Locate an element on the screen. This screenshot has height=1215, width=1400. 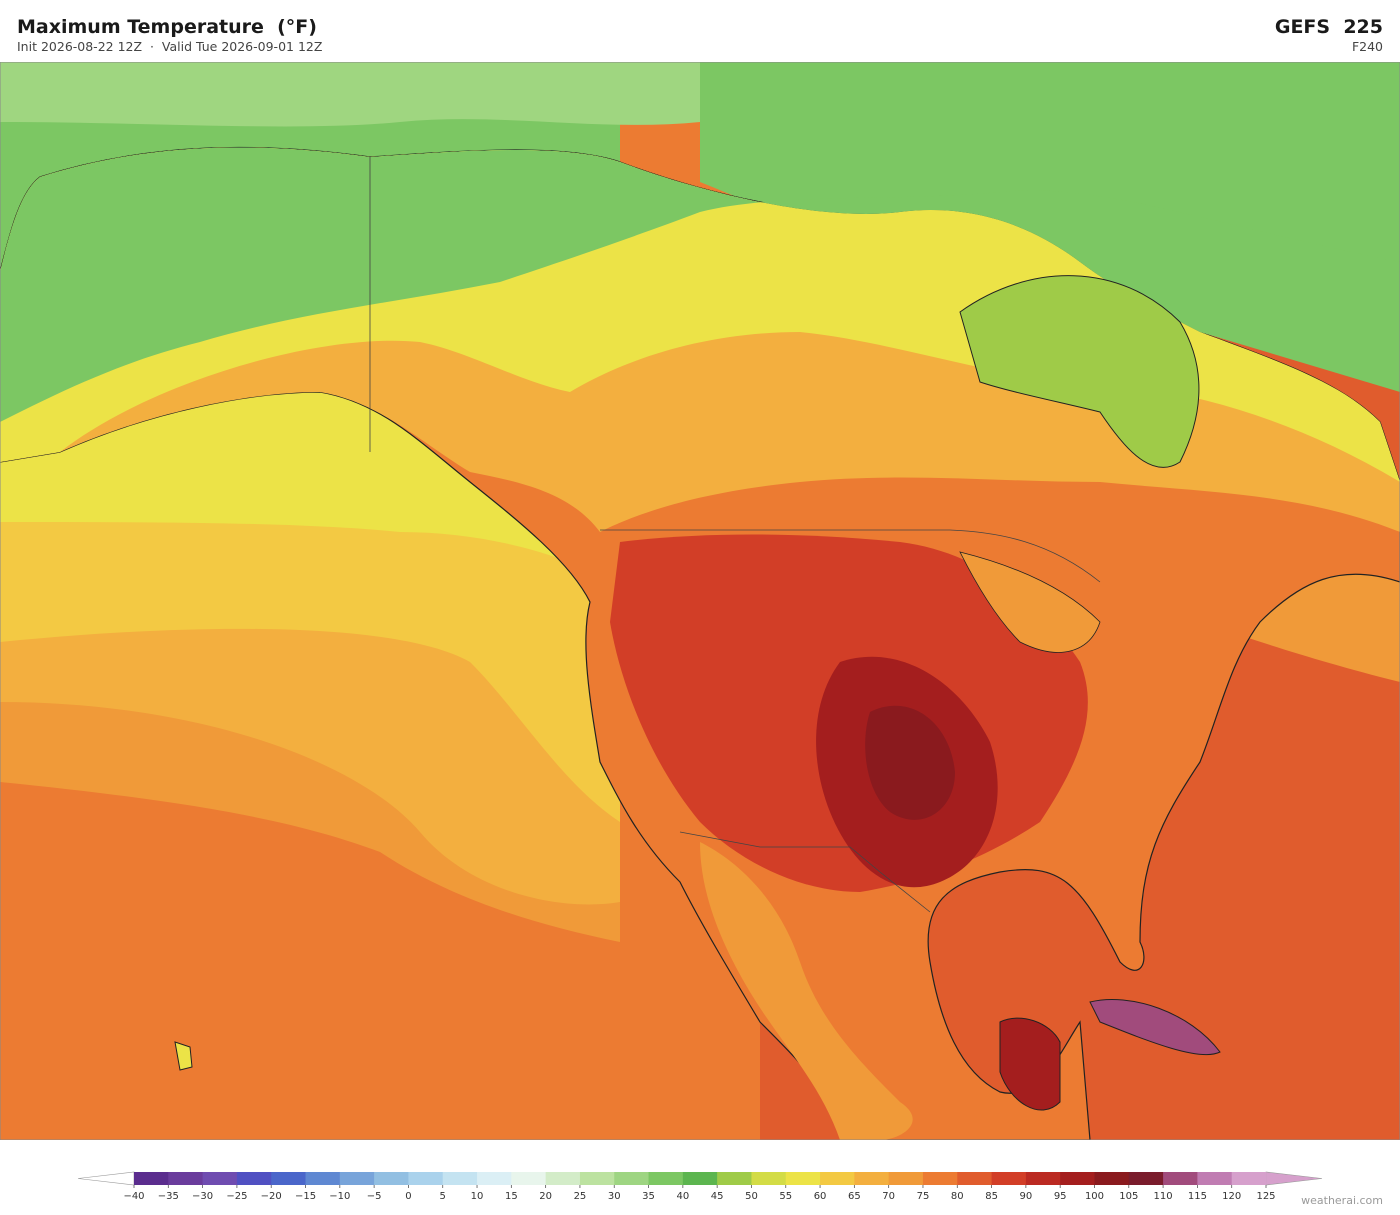
colorbar-tick-label: 125 is located at coordinates (1265, 1196).